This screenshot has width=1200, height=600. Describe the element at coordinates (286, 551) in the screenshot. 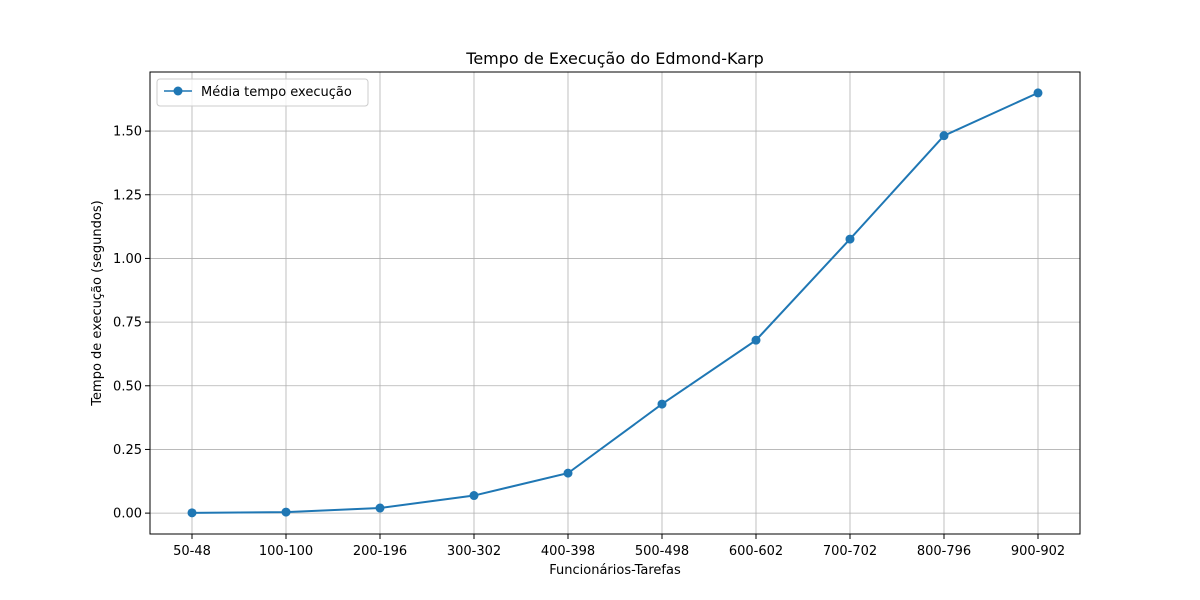

I see `x-tick-label: 100-100` at that location.